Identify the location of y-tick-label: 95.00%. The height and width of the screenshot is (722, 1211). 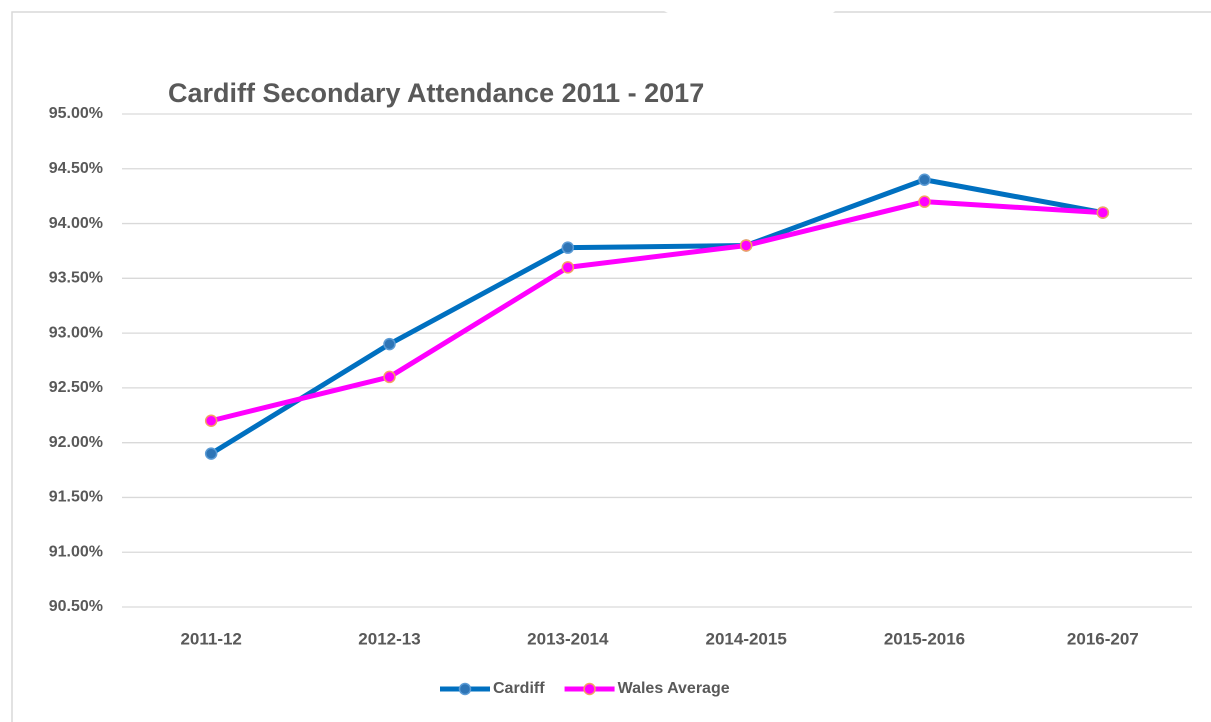
(76, 113).